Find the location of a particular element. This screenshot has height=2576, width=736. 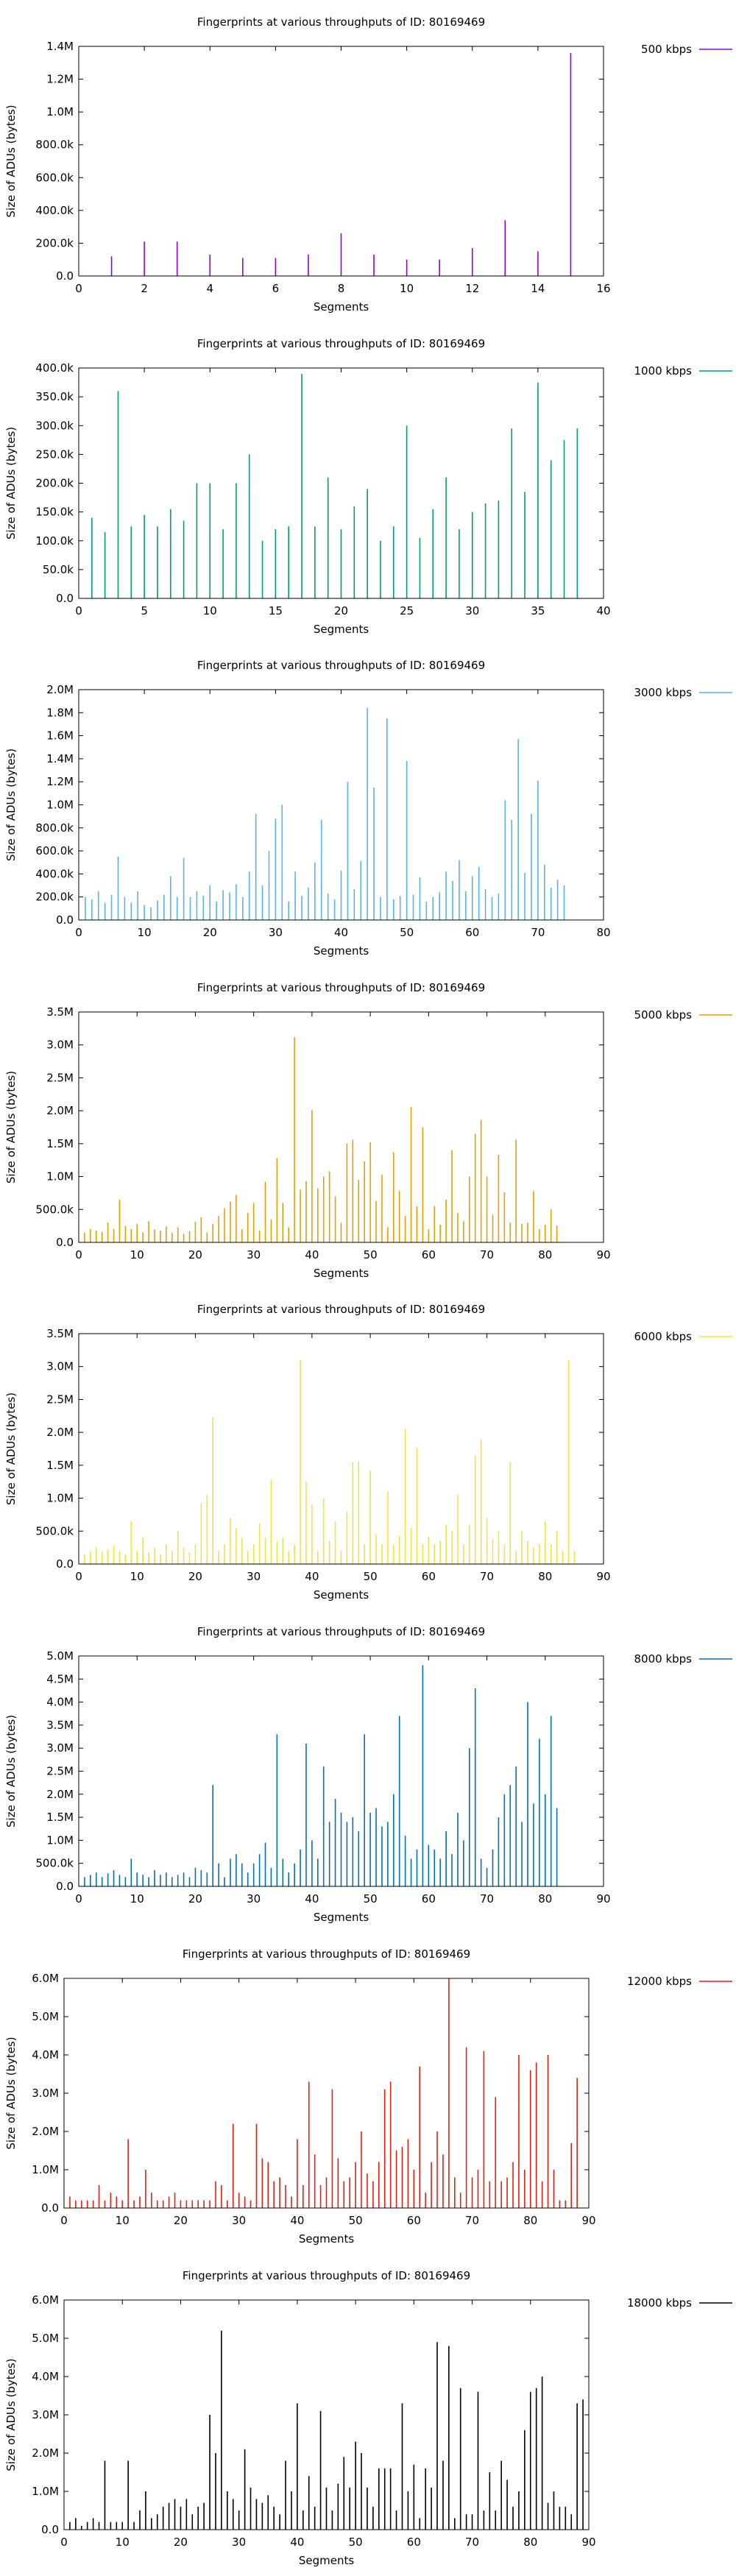

y-tick-label: 250.0k is located at coordinates (54, 454).